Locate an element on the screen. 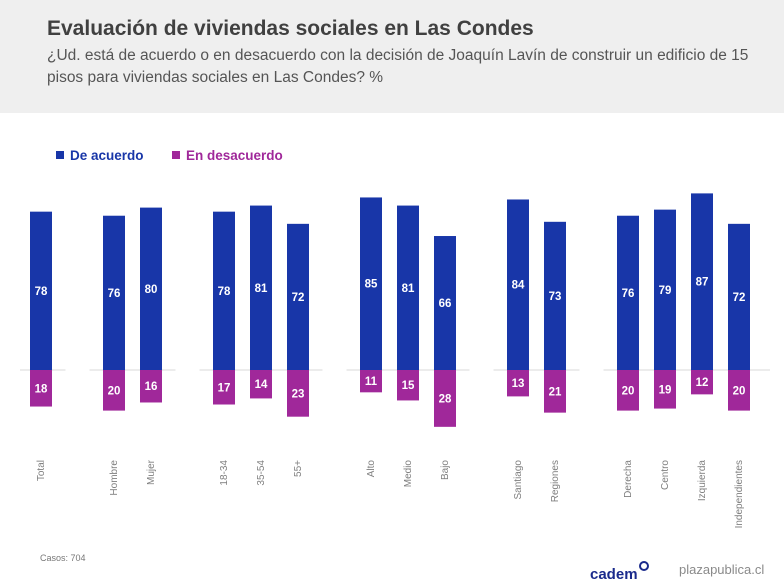  data-label-agree: 66 is located at coordinates (445, 304).